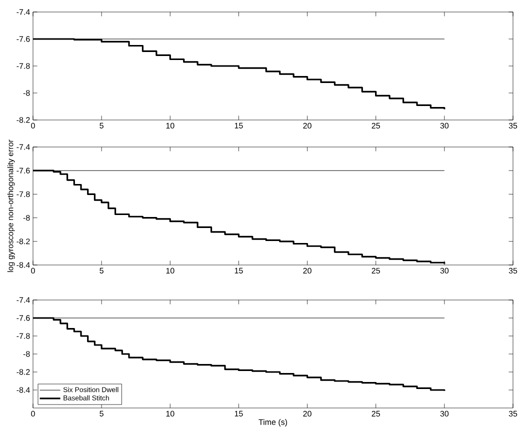  What do you see at coordinates (273, 423) in the screenshot?
I see `x-axis-title: Time (s)` at bounding box center [273, 423].